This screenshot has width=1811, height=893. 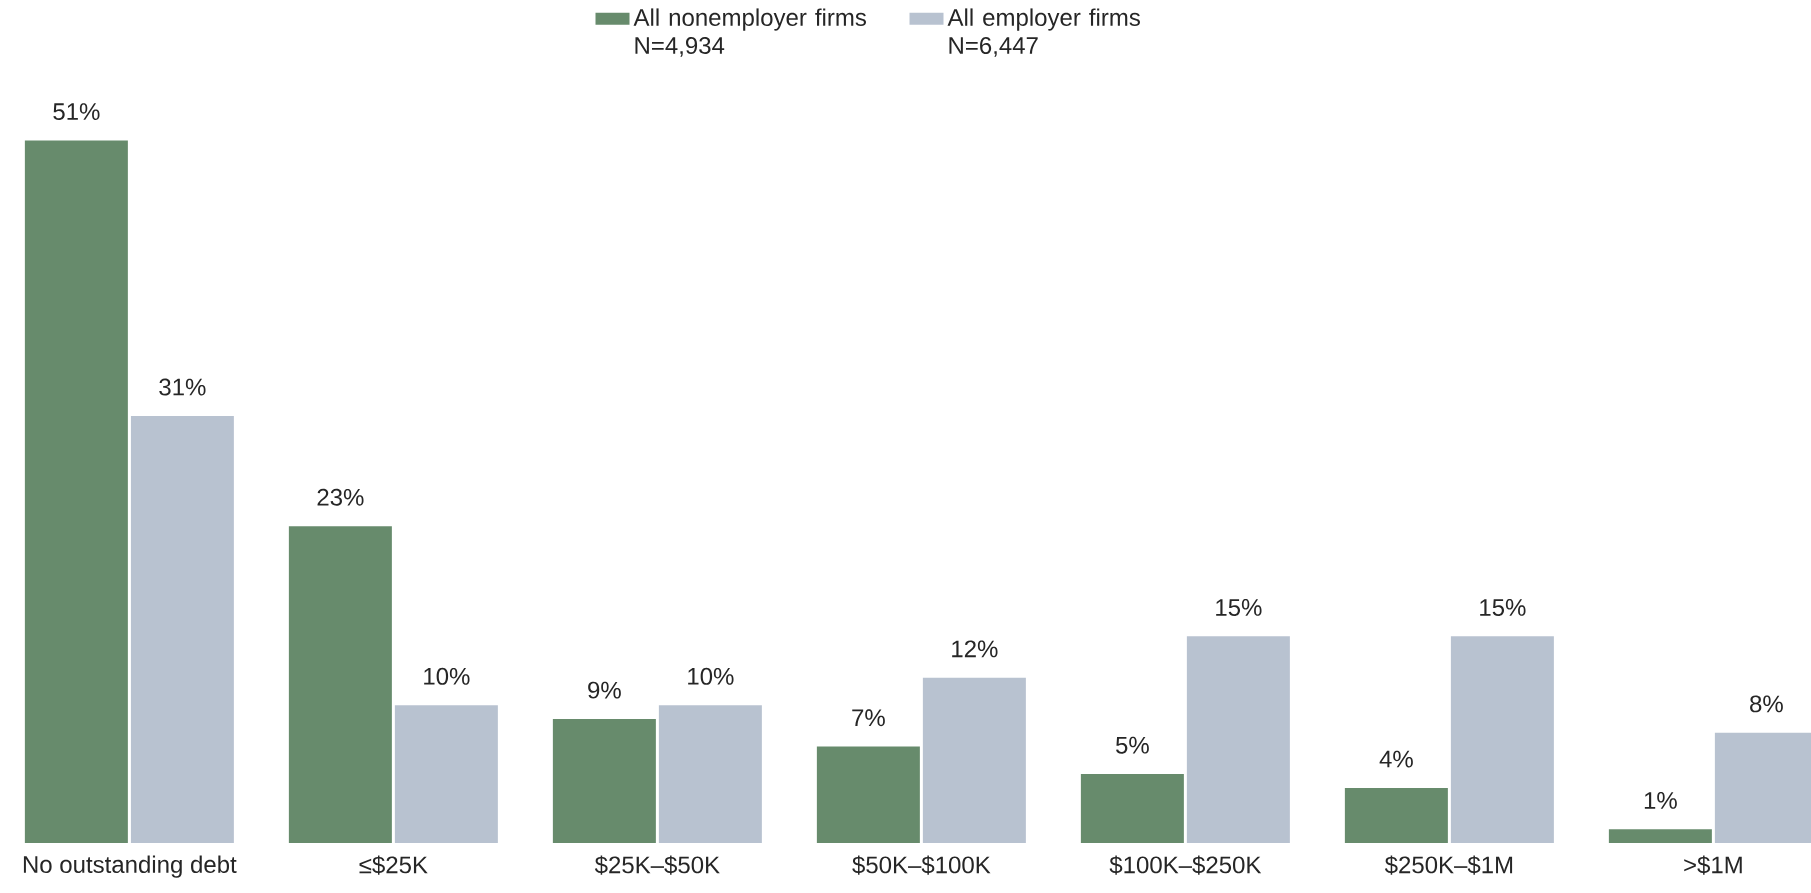 What do you see at coordinates (749, 32) in the screenshot?
I see `legend-label: All nonemployer firms N=4,934` at bounding box center [749, 32].